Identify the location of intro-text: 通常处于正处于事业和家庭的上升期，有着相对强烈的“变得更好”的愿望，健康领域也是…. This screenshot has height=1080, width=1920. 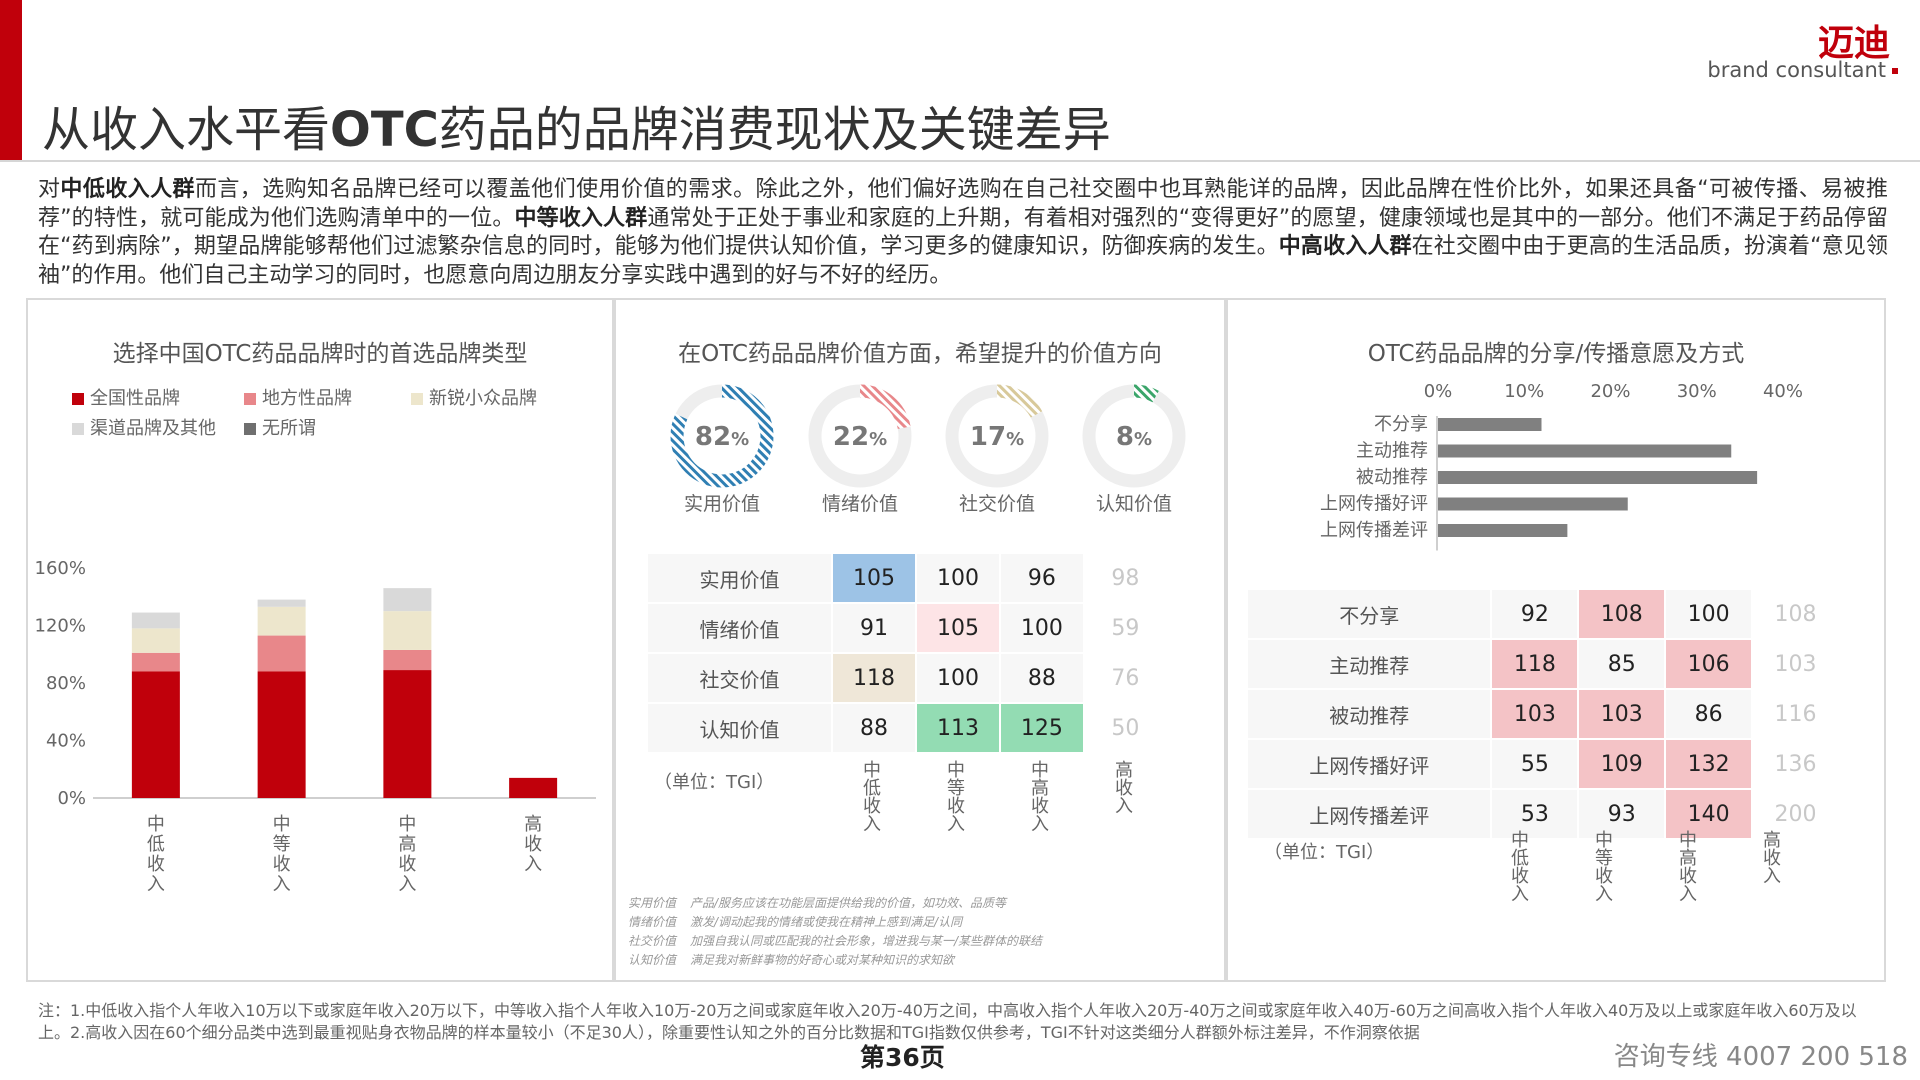
(963, 232).